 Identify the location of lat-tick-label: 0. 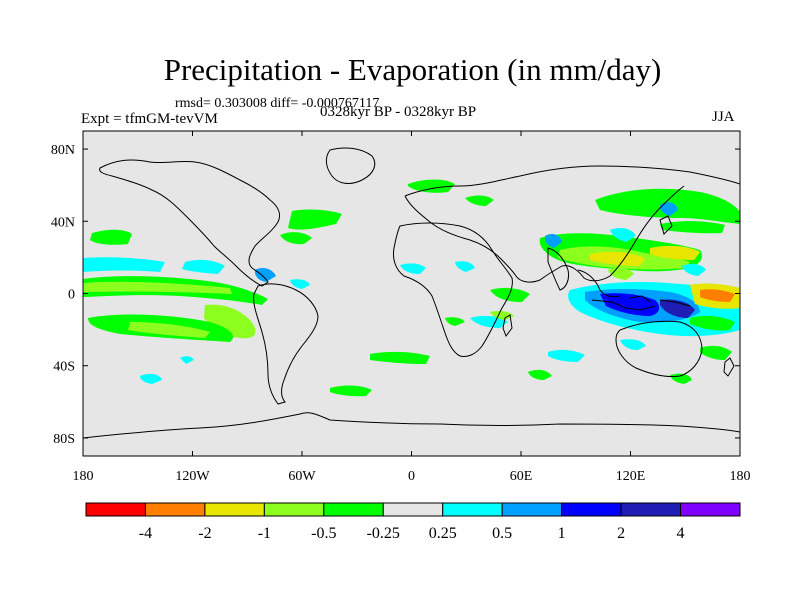
(71, 295).